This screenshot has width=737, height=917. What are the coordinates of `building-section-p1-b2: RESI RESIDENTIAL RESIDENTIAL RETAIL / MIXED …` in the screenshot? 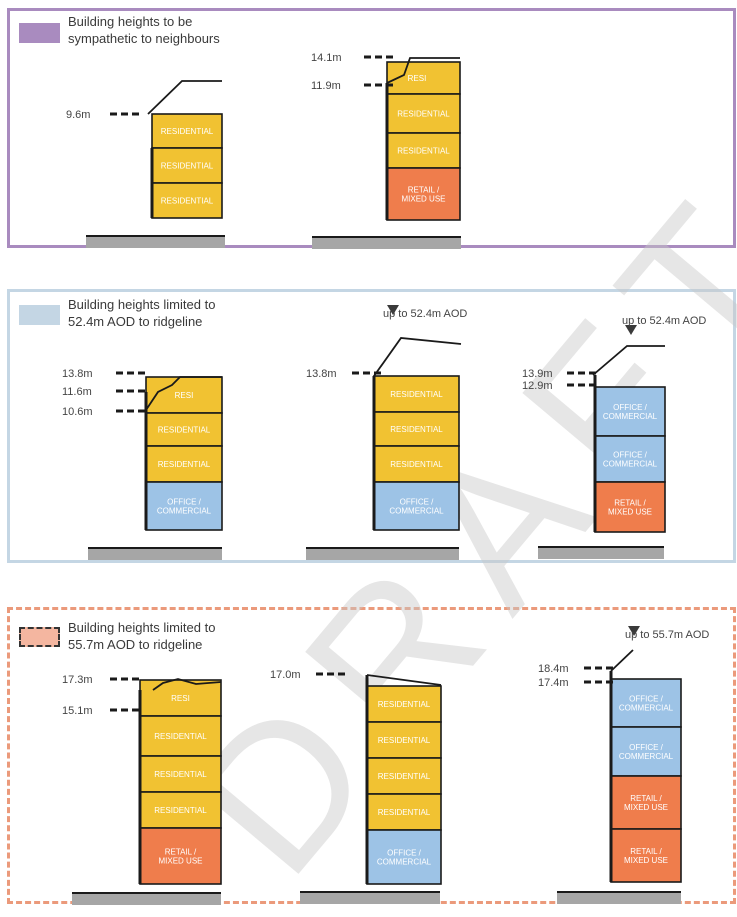 It's located at (386, 150).